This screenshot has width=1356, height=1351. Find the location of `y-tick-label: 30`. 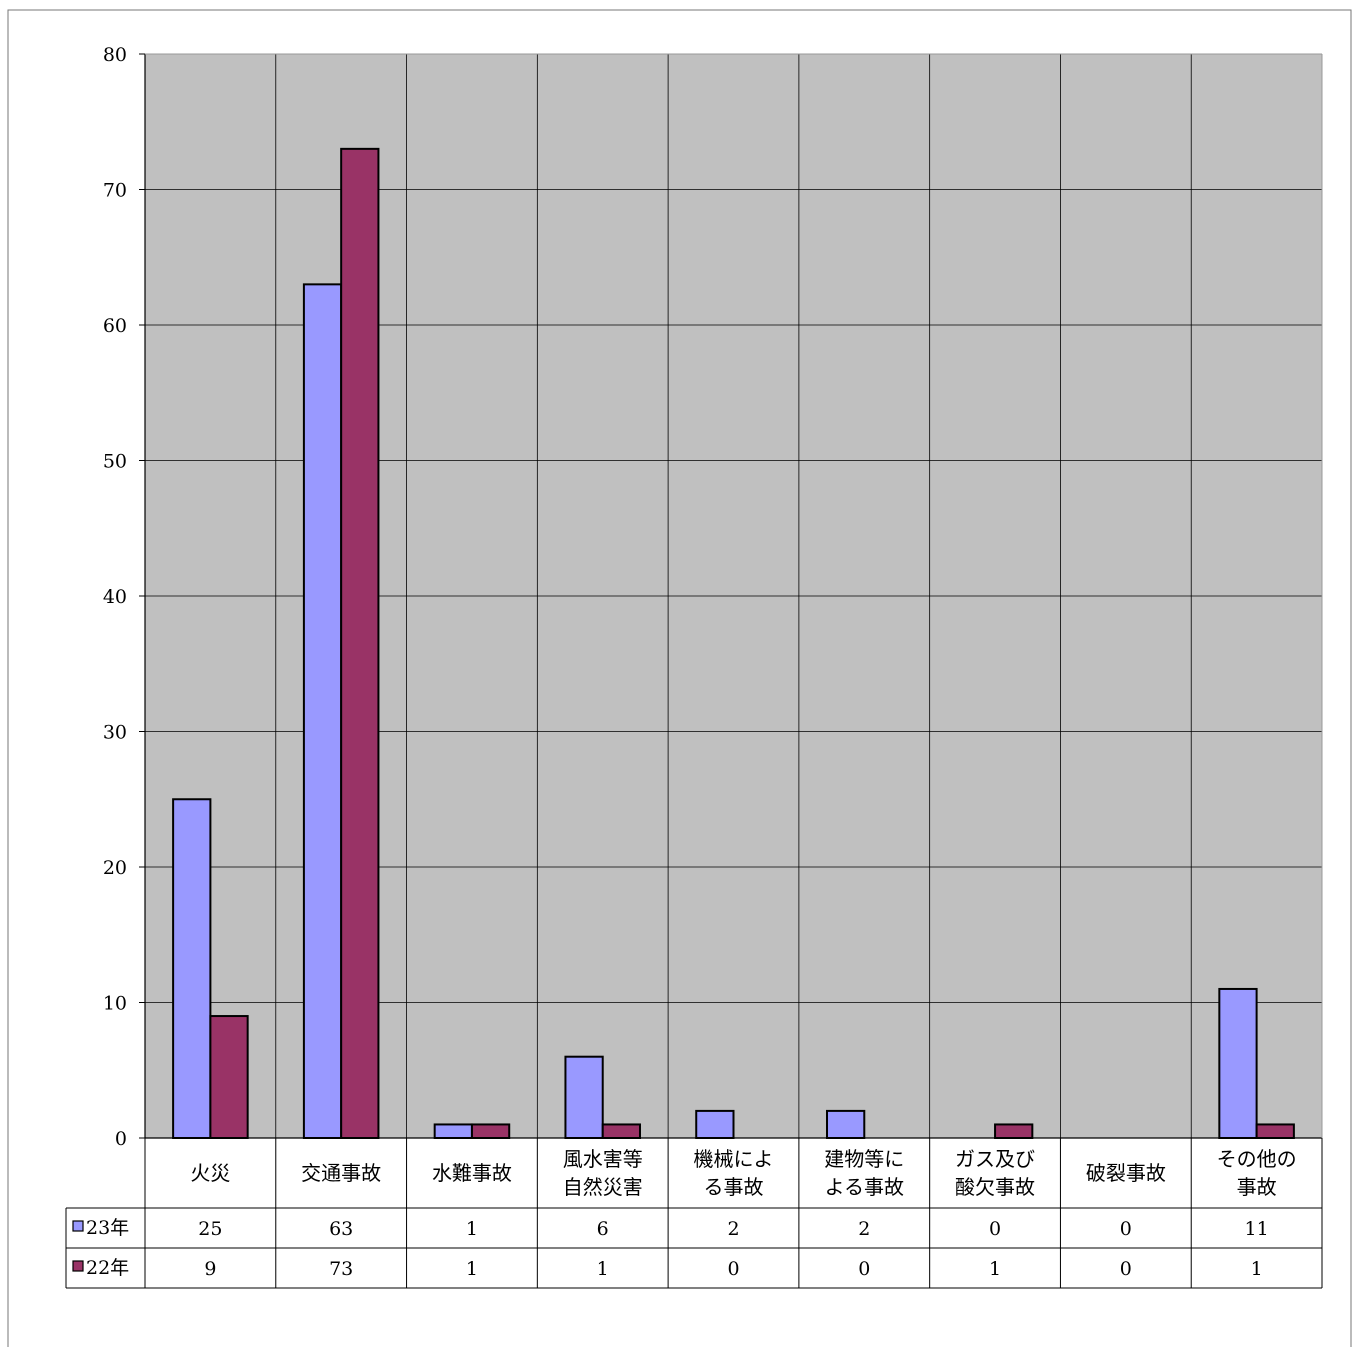

y-tick-label: 30 is located at coordinates (115, 733).